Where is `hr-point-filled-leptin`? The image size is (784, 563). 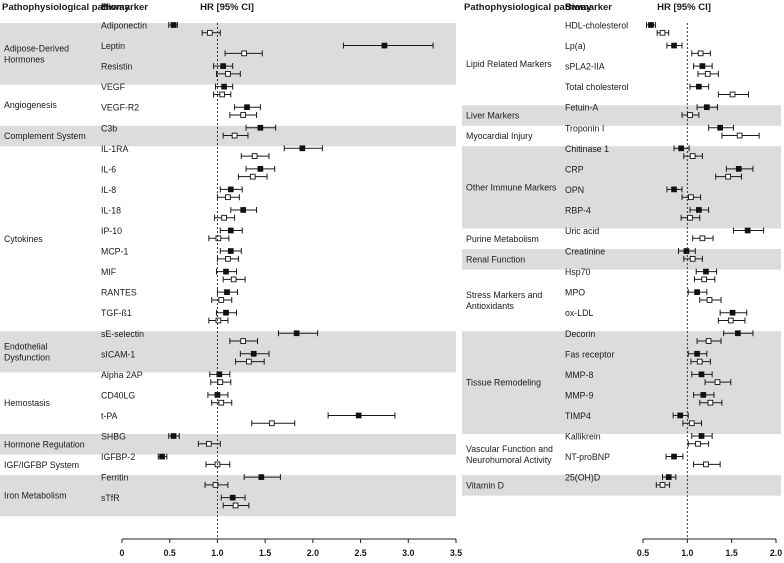 hr-point-filled-leptin is located at coordinates (388, 45).